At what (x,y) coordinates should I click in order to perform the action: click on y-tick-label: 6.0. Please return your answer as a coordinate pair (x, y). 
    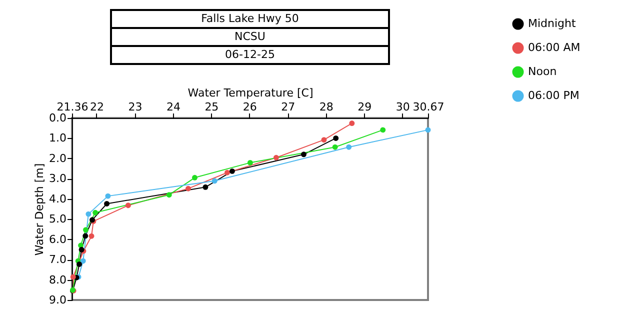
    Looking at the image, I should click on (57, 239).